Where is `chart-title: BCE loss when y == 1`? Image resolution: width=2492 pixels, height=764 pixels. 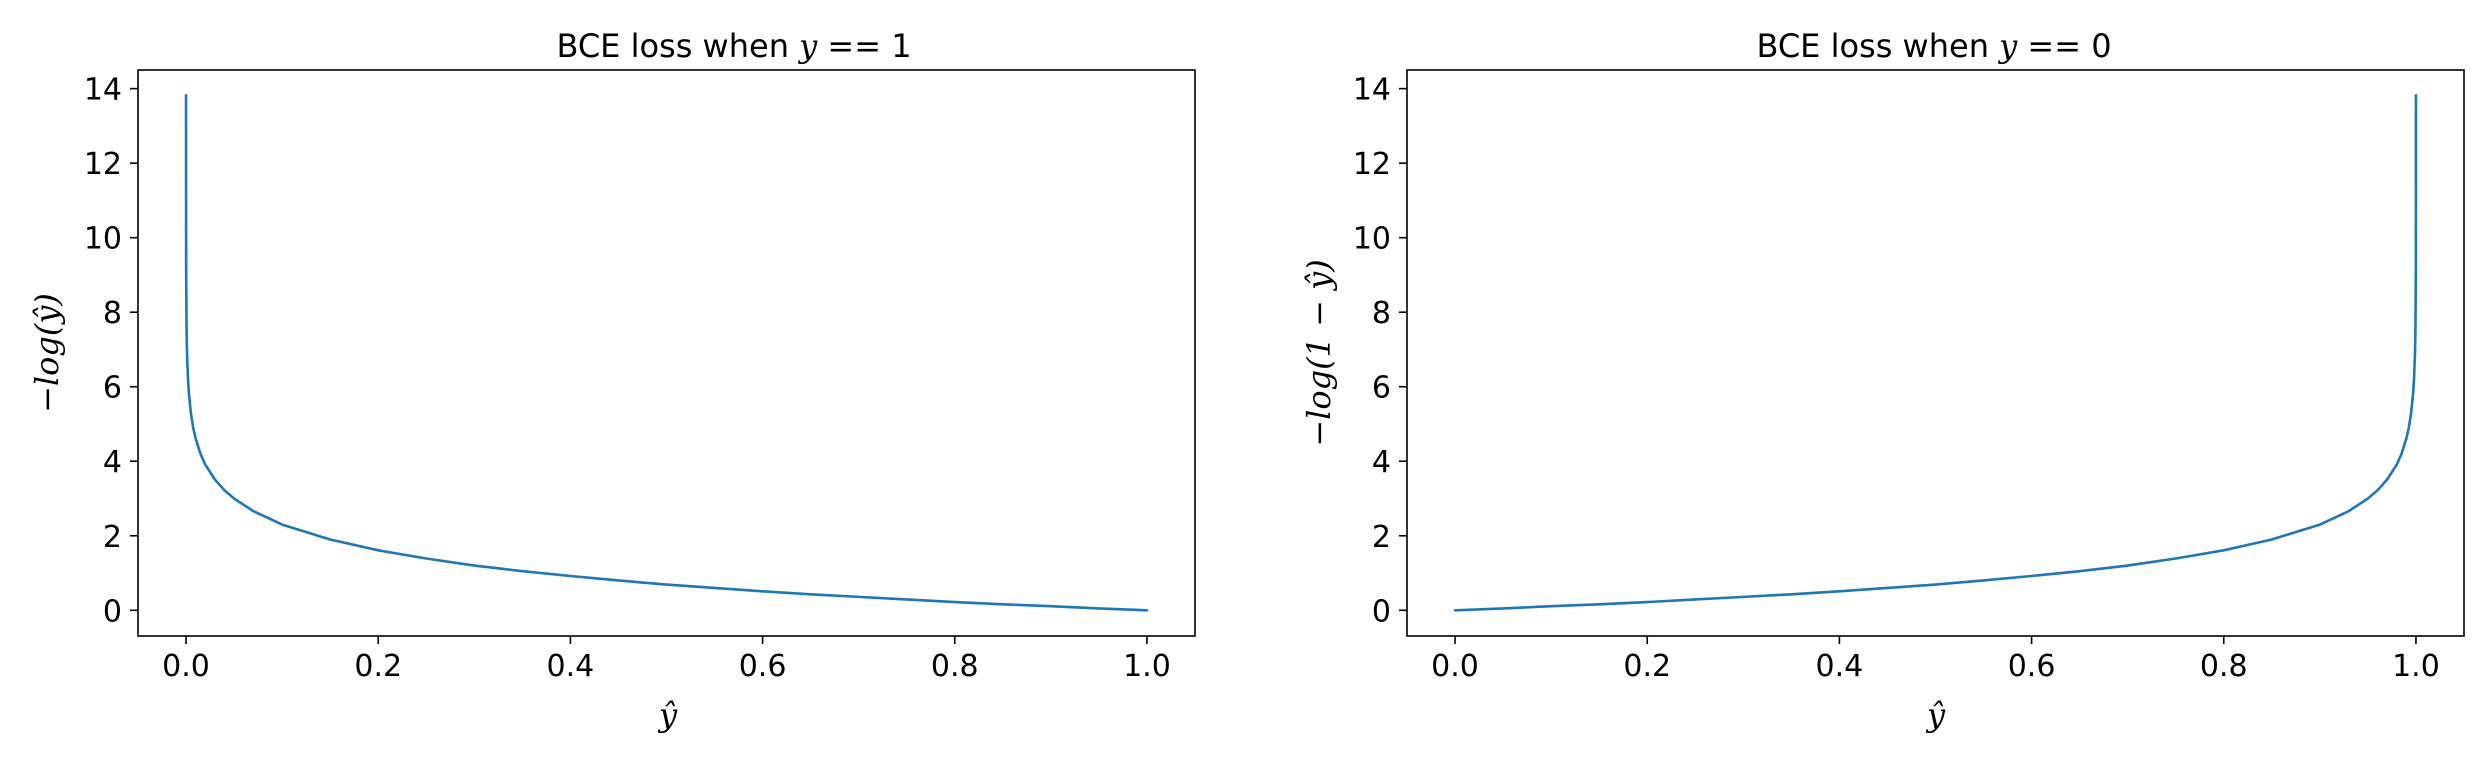
chart-title: BCE loss when y == 1 is located at coordinates (733, 46).